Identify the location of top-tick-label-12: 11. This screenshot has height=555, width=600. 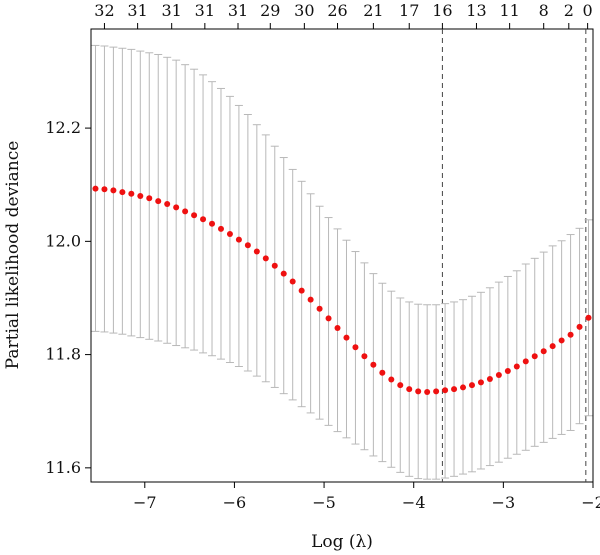
(509, 10).